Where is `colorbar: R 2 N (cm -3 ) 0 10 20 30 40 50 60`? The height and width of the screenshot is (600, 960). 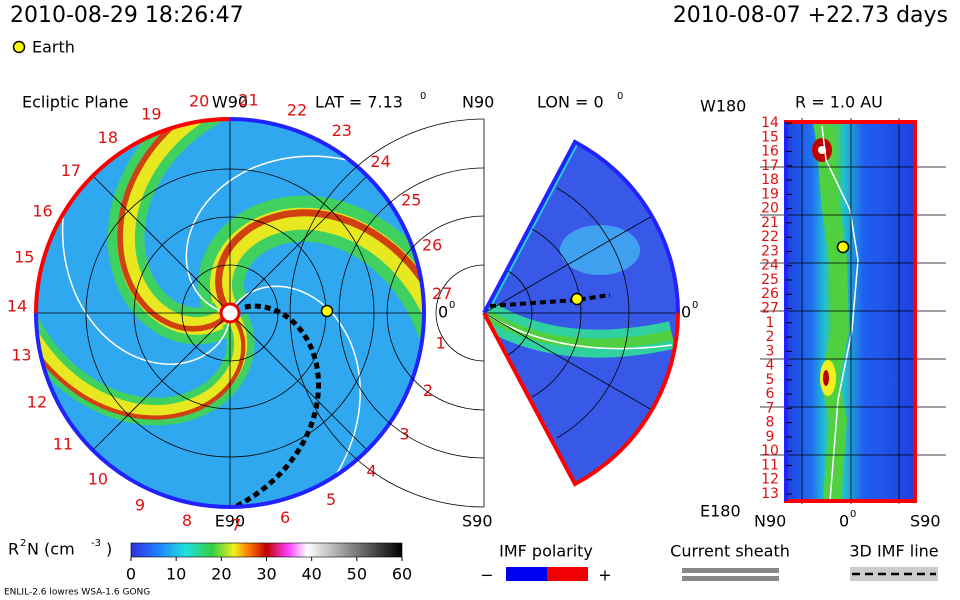 colorbar: R 2 N (cm -3 ) 0 10 20 30 40 50 60 is located at coordinates (210, 561).